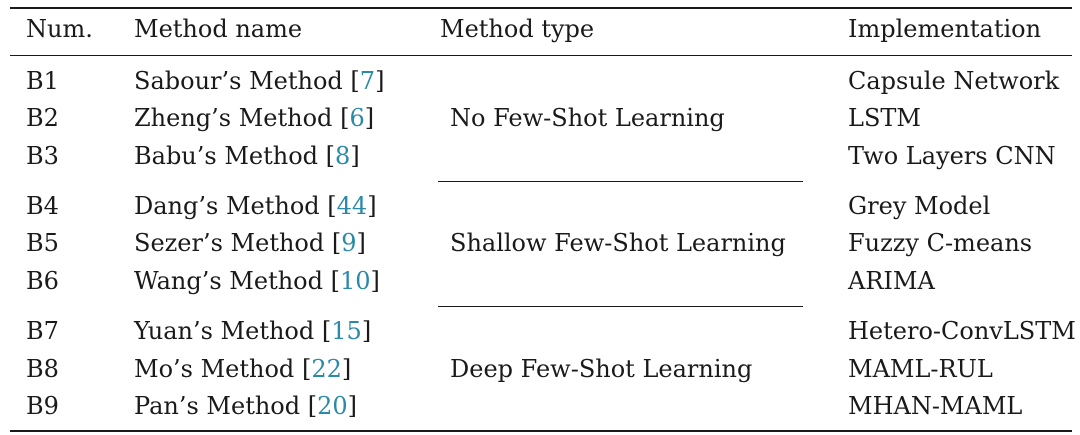 The height and width of the screenshot is (435, 1080). Describe the element at coordinates (42, 118) in the screenshot. I see `row-num: B2` at that location.